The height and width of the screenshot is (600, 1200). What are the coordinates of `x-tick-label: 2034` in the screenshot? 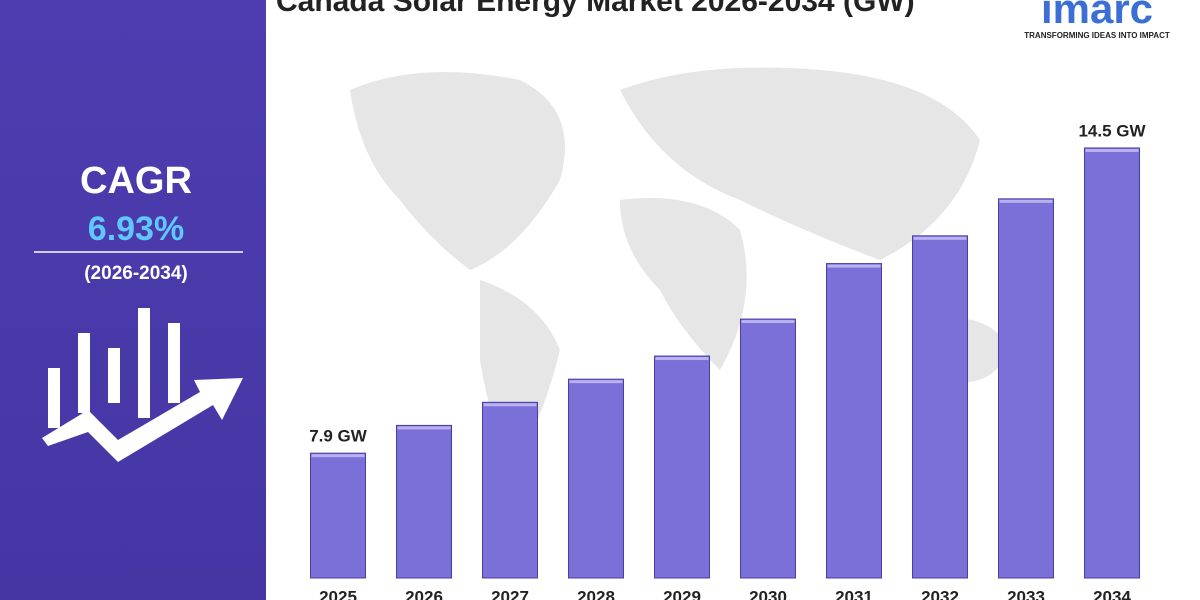 It's located at (1112, 593).